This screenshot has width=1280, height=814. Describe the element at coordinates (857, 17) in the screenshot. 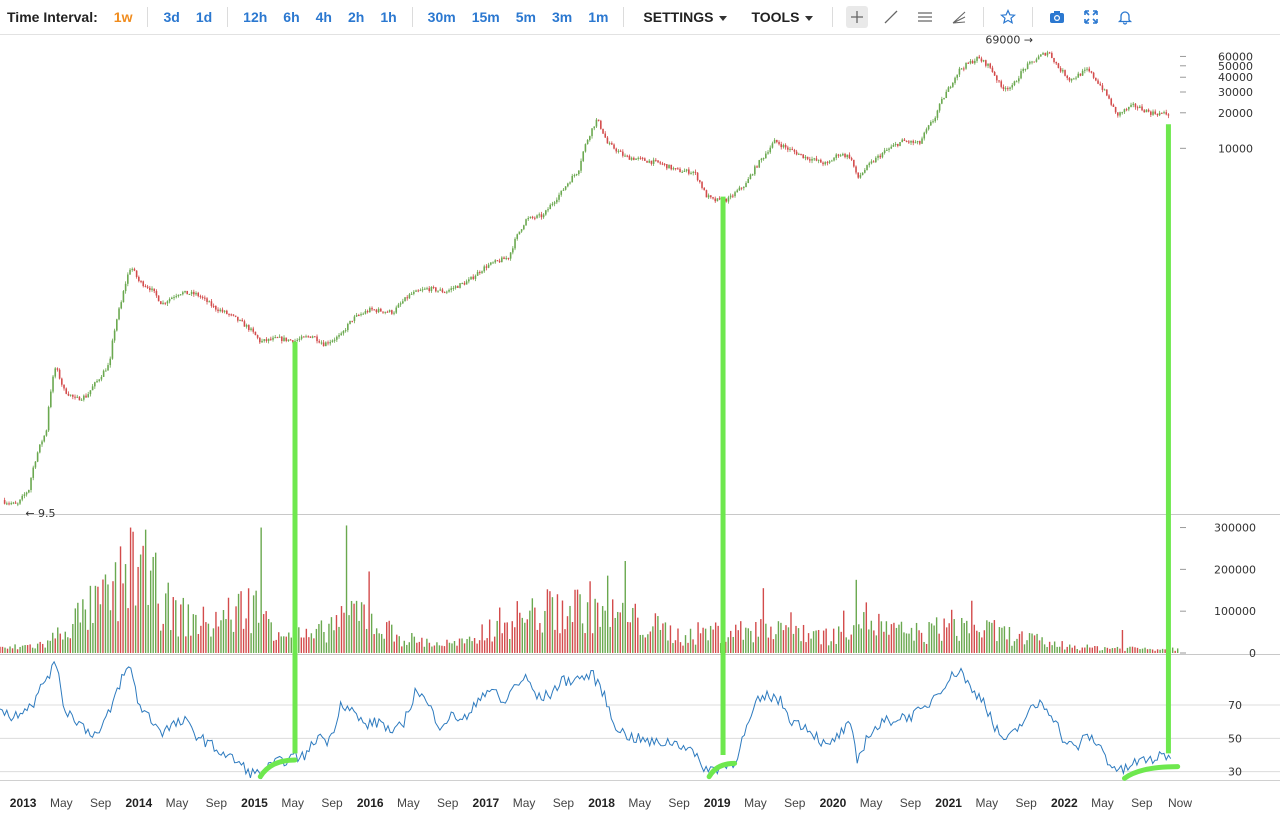

I see `crosshair-icon` at that location.